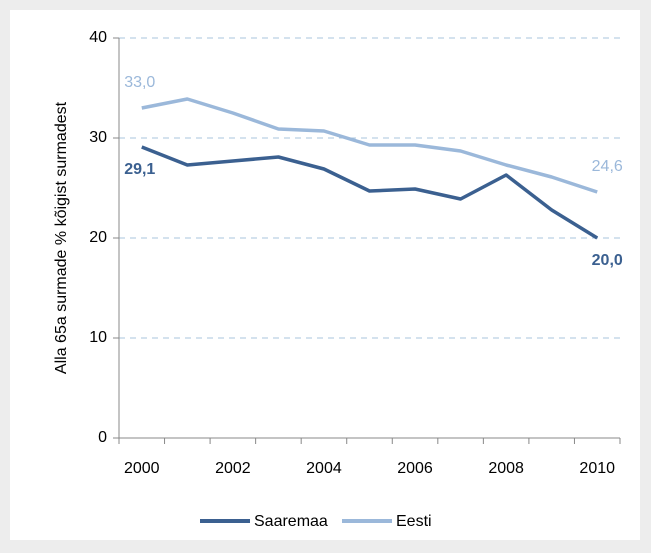 Image resolution: width=651 pixels, height=553 pixels. I want to click on data-label: 20,0, so click(607, 260).